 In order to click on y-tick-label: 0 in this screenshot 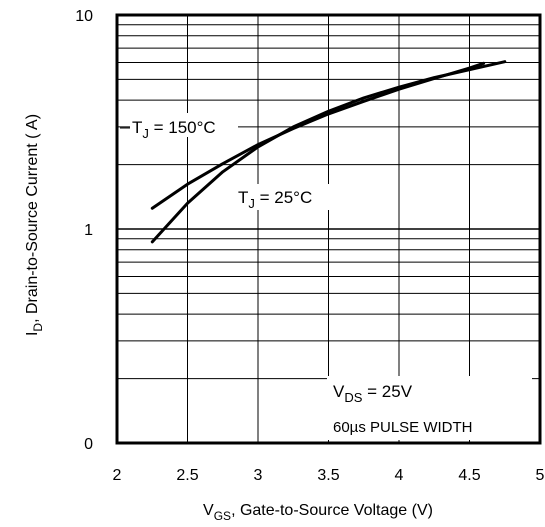, I will do `click(88, 444)`.